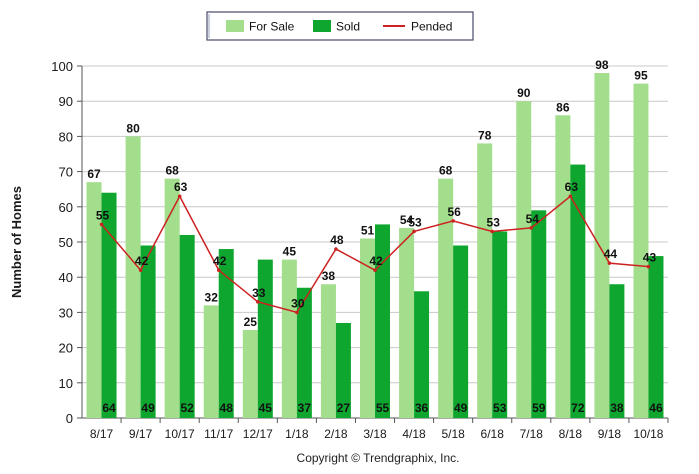 This screenshot has width=699, height=474. I want to click on legend-label: Sold, so click(348, 27).